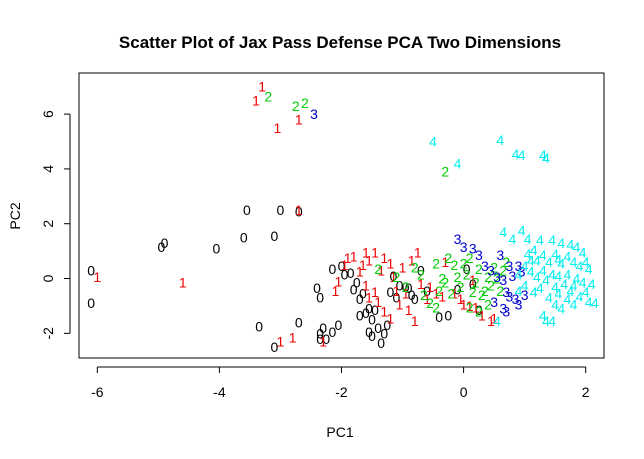 The width and height of the screenshot is (644, 459). Describe the element at coordinates (15, 215) in the screenshot. I see `y-axis-label: PC2` at that location.